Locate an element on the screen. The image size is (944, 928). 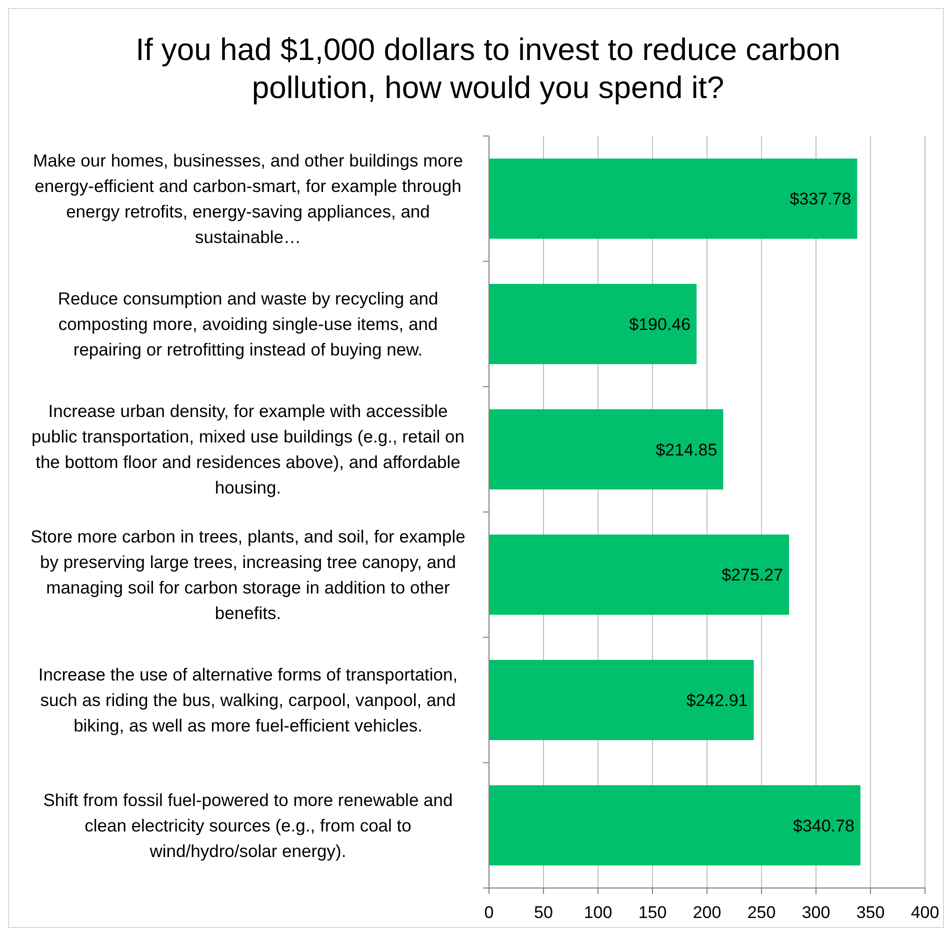
x-tick-label: 150 is located at coordinates (652, 912).